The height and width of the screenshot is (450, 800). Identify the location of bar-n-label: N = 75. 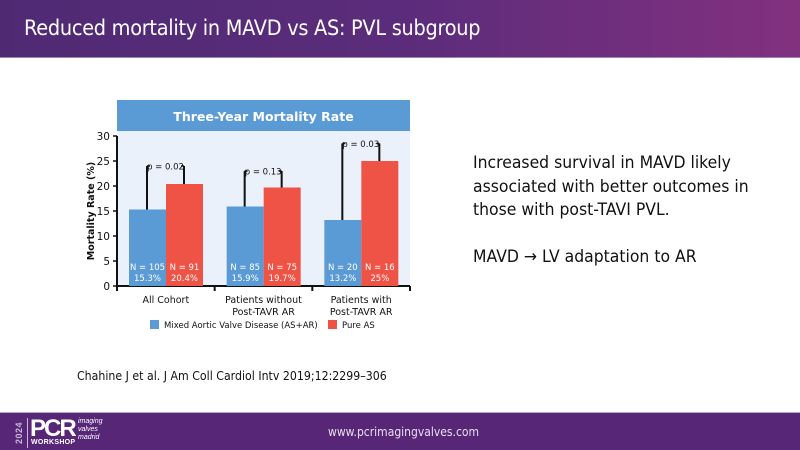
(282, 268).